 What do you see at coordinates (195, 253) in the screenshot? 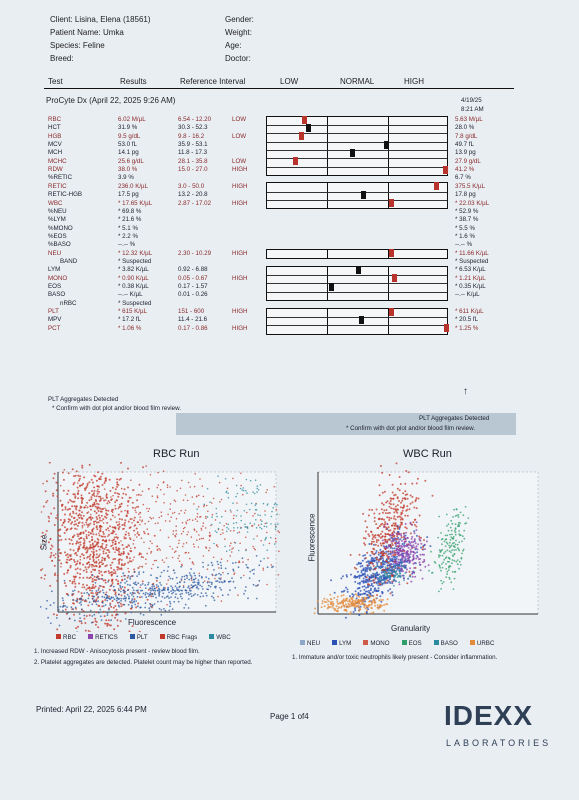
I see `row-ref: 2.30 - 10.29` at bounding box center [195, 253].